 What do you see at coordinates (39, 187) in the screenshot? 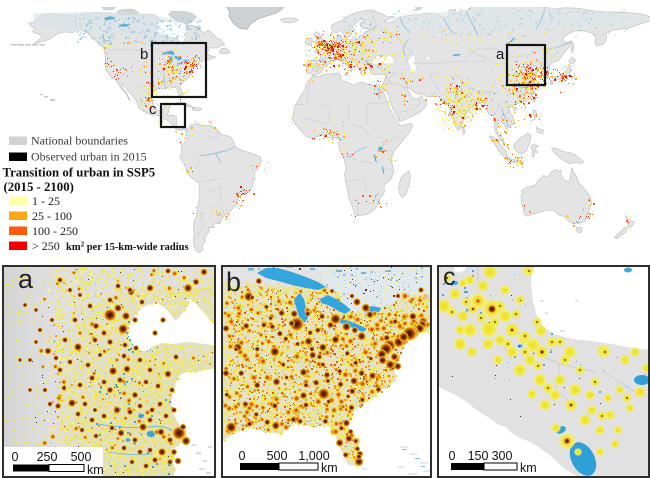
I see `svg-text: (2015 - 2100)` at bounding box center [39, 187].